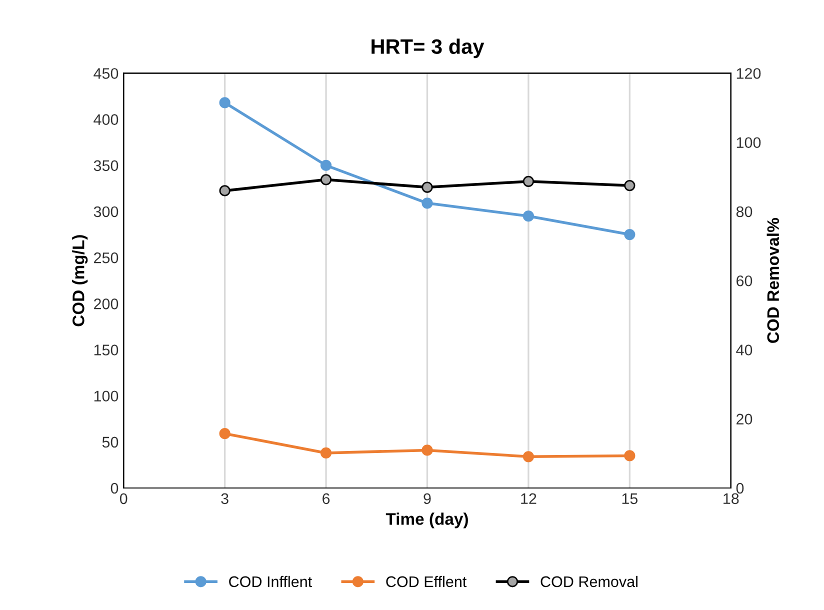  I want to click on x-tick-label: 9, so click(427, 498).